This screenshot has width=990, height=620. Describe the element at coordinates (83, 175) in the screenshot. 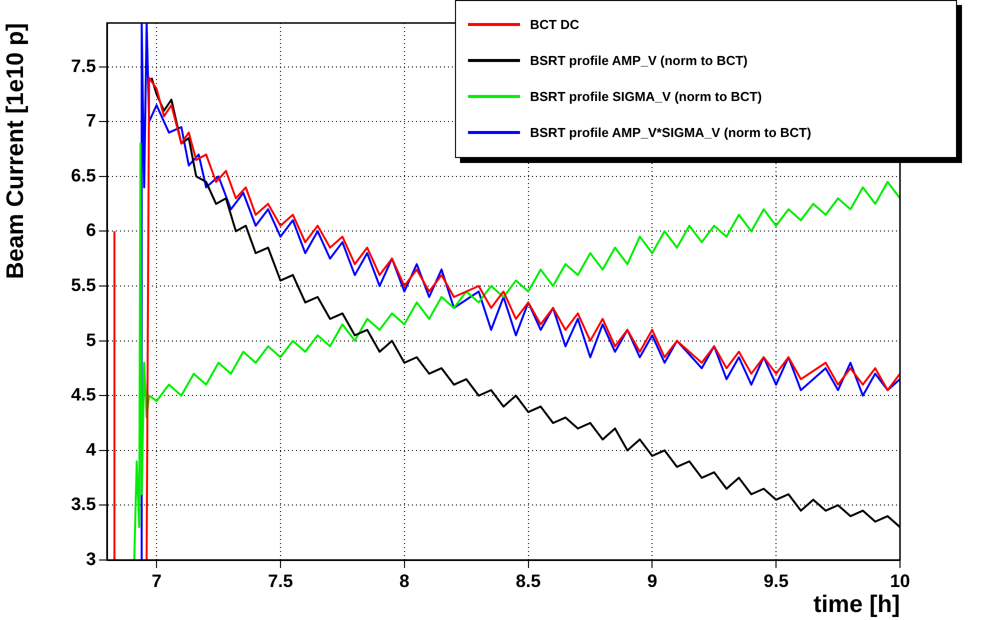

I see `y-tick-label: 6.5` at that location.